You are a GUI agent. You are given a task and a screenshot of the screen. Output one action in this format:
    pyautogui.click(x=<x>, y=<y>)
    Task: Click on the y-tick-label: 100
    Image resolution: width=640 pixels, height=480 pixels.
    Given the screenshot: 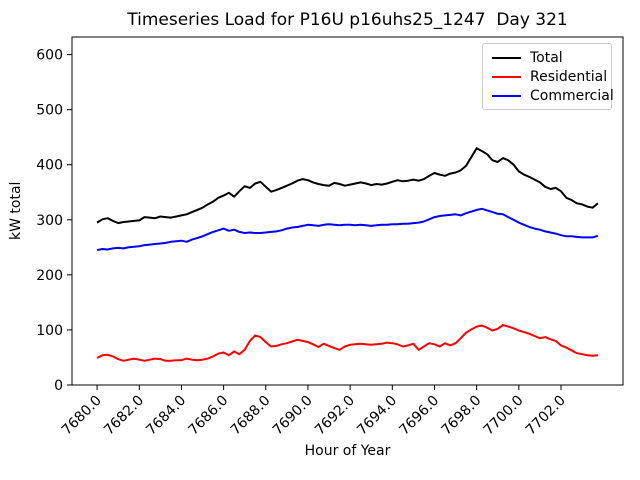 What is the action you would take?
    pyautogui.click(x=49, y=331)
    